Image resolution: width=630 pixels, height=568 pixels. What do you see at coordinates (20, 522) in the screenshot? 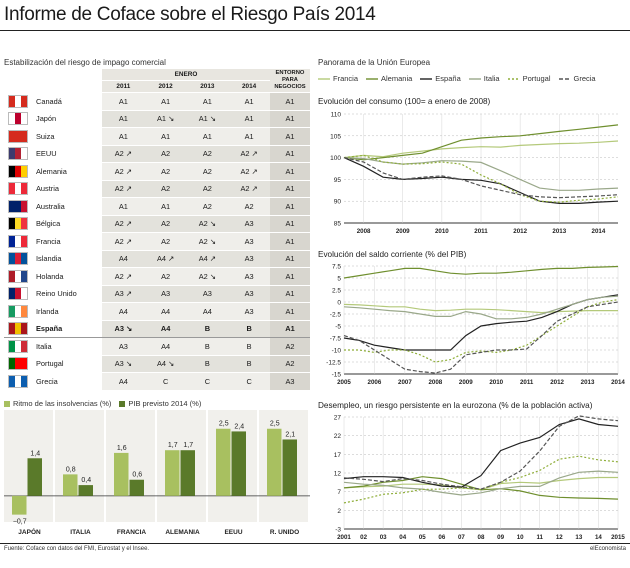
I see `bar-value-label: −0,7` at bounding box center [20, 522].